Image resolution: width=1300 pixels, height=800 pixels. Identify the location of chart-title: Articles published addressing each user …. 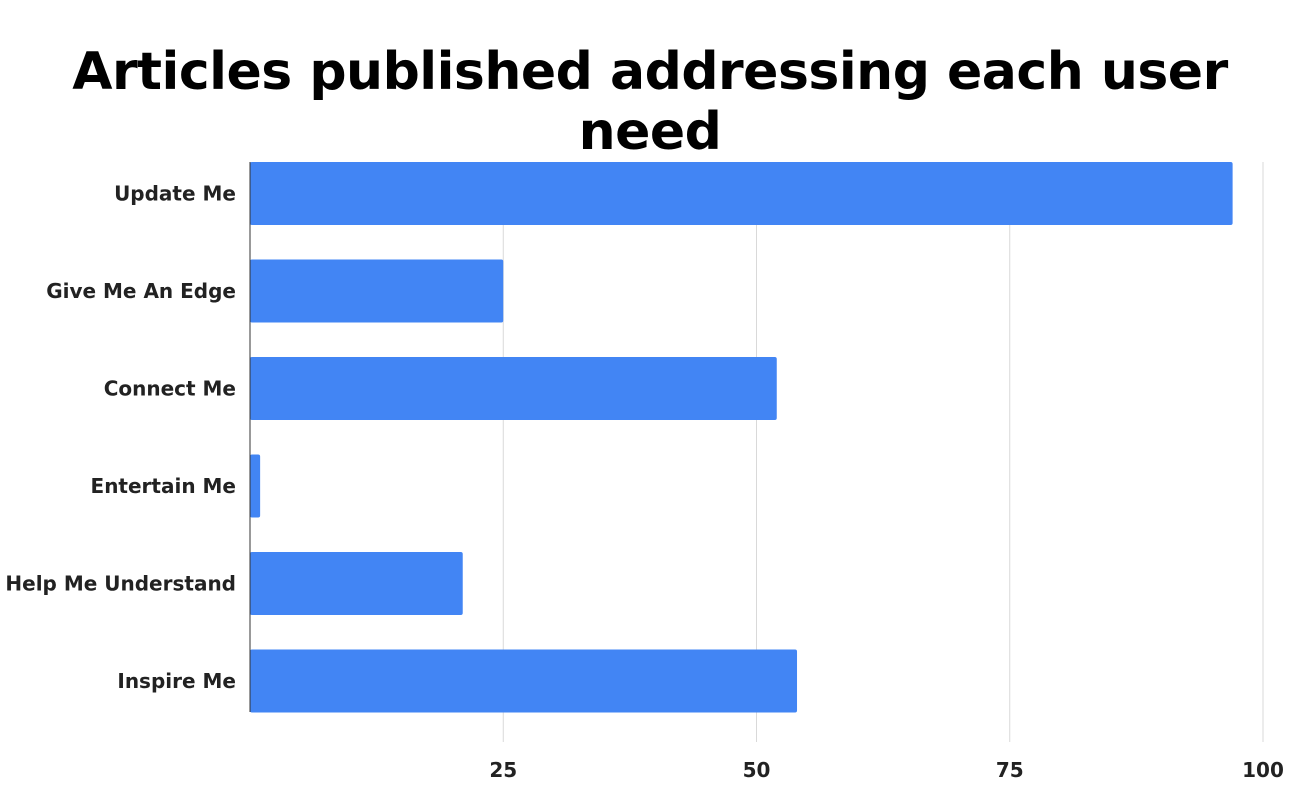
(650, 102).